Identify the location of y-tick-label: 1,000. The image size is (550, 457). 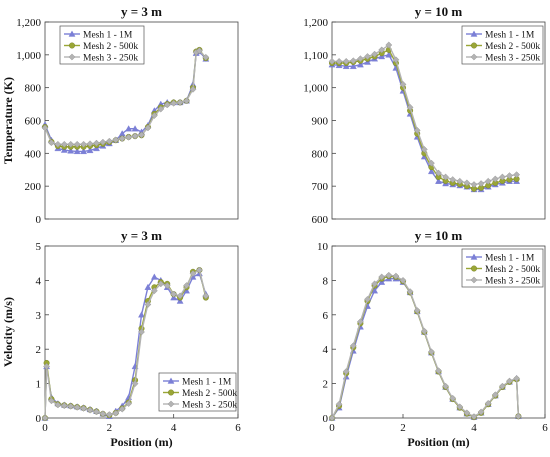
(28, 56).